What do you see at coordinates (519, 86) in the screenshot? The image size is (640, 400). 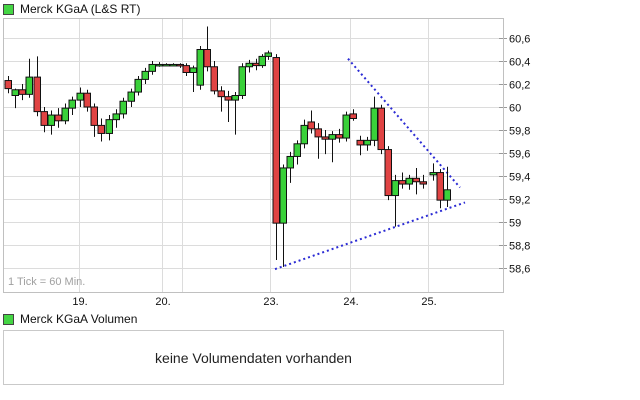 I see `y-axis-label: 60,2` at bounding box center [519, 86].